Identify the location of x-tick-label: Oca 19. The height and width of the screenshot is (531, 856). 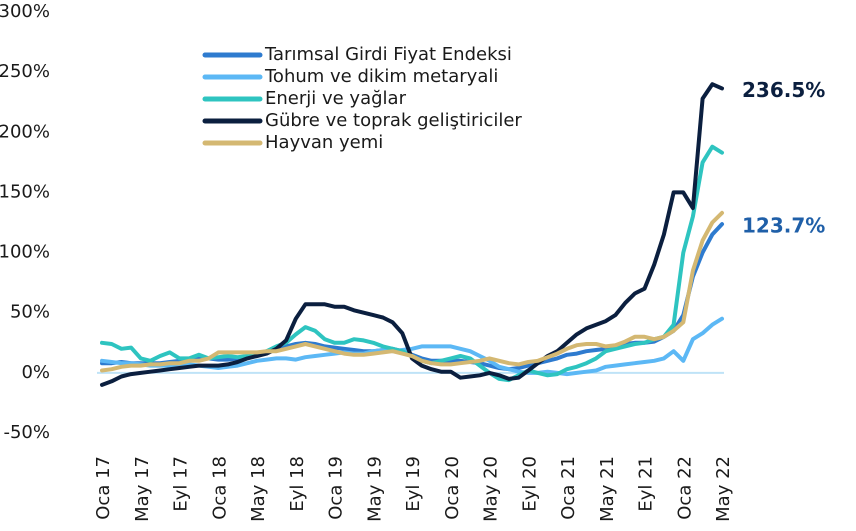
(336, 488).